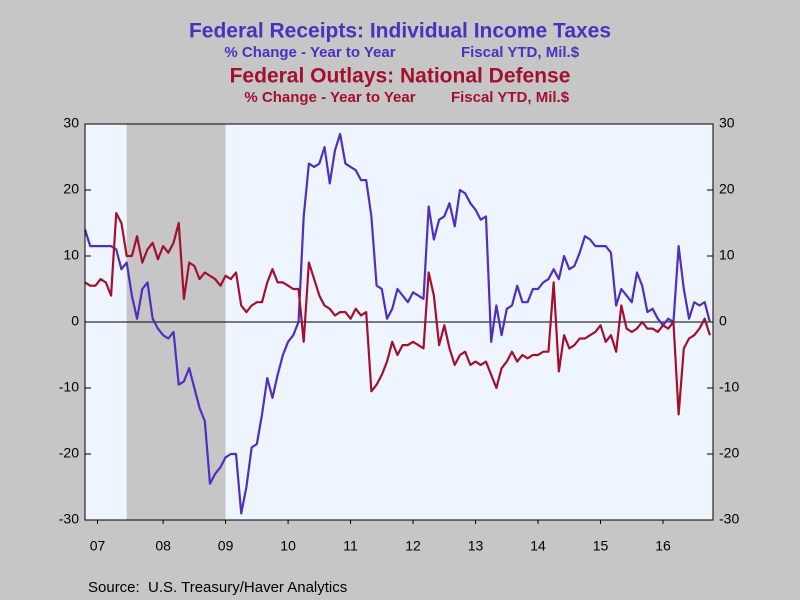  Describe the element at coordinates (350, 546) in the screenshot. I see `x-tick-label: 11` at that location.